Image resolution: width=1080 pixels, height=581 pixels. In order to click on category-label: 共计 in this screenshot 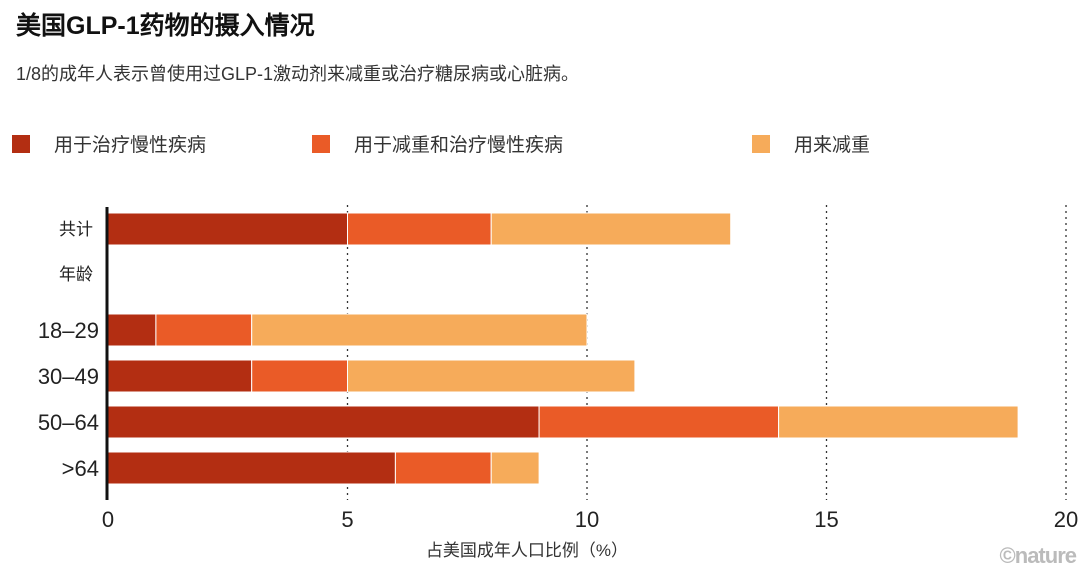, I will do `click(76, 229)`.